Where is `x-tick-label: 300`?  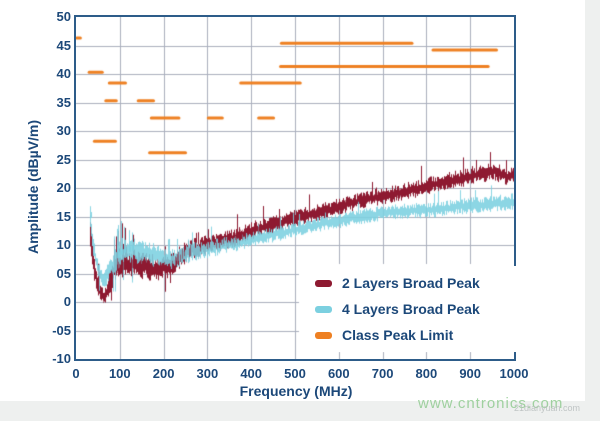
x-tick-label: 300 is located at coordinates (207, 373).